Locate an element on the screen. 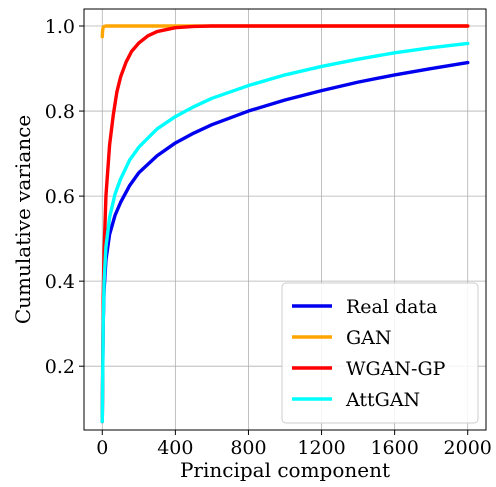  legend-label: GAN is located at coordinates (369, 338).